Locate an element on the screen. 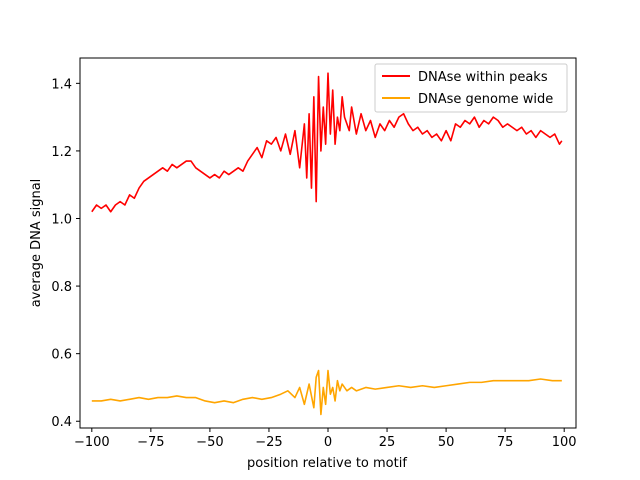 This screenshot has width=640, height=480. x-tick-label: −100 is located at coordinates (92, 442).